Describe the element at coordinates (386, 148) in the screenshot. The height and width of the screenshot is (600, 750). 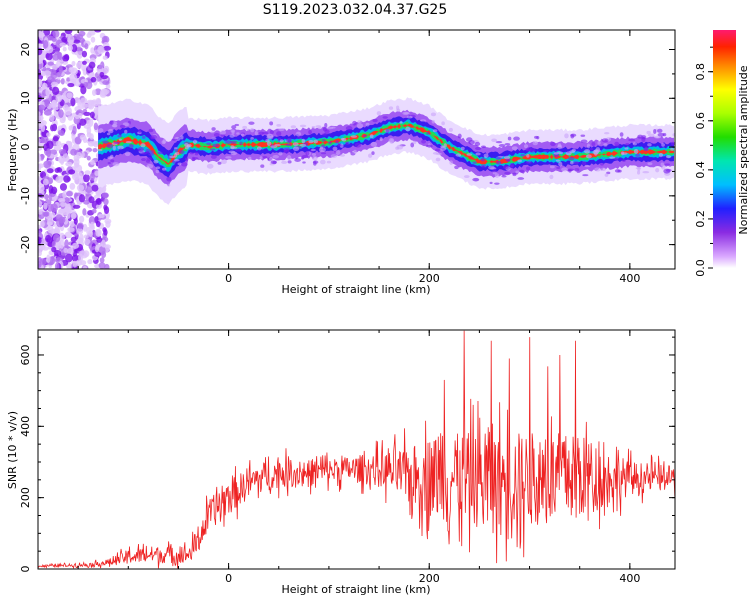
I see `spectrogram-ridge-band` at that location.